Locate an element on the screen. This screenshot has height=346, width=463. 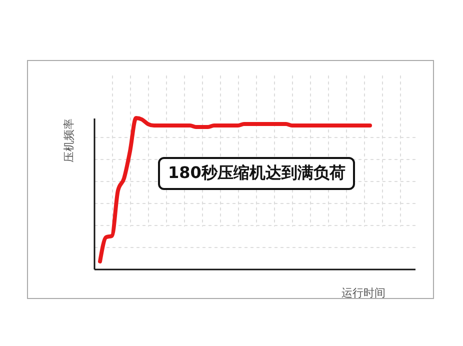
annotation: 180秒压缩机达到满负荷 is located at coordinates (257, 173).